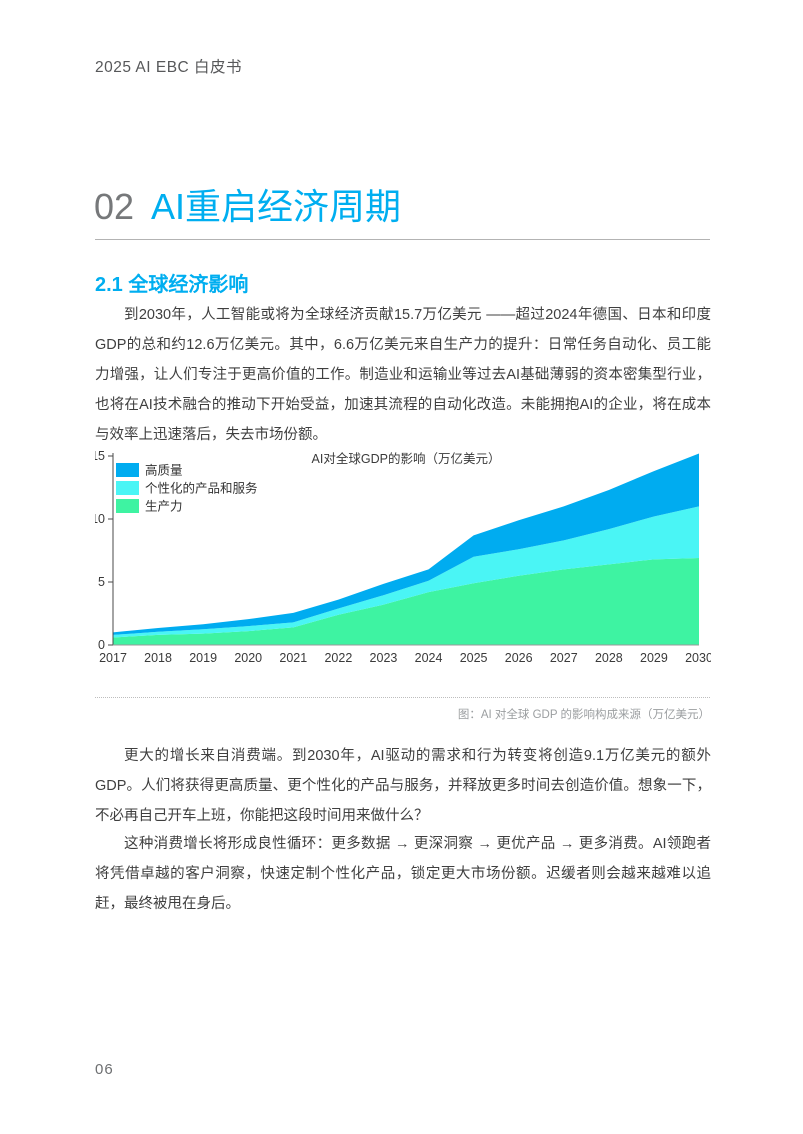 The height and width of the screenshot is (1134, 803). Describe the element at coordinates (127, 488) in the screenshot. I see `legend-swatch-个性化的产品和服务` at that location.